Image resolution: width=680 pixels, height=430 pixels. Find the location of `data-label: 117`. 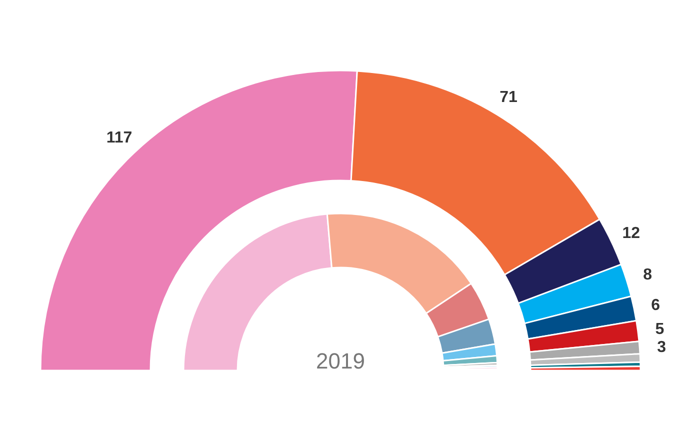

data-label: 117 is located at coordinates (119, 138).